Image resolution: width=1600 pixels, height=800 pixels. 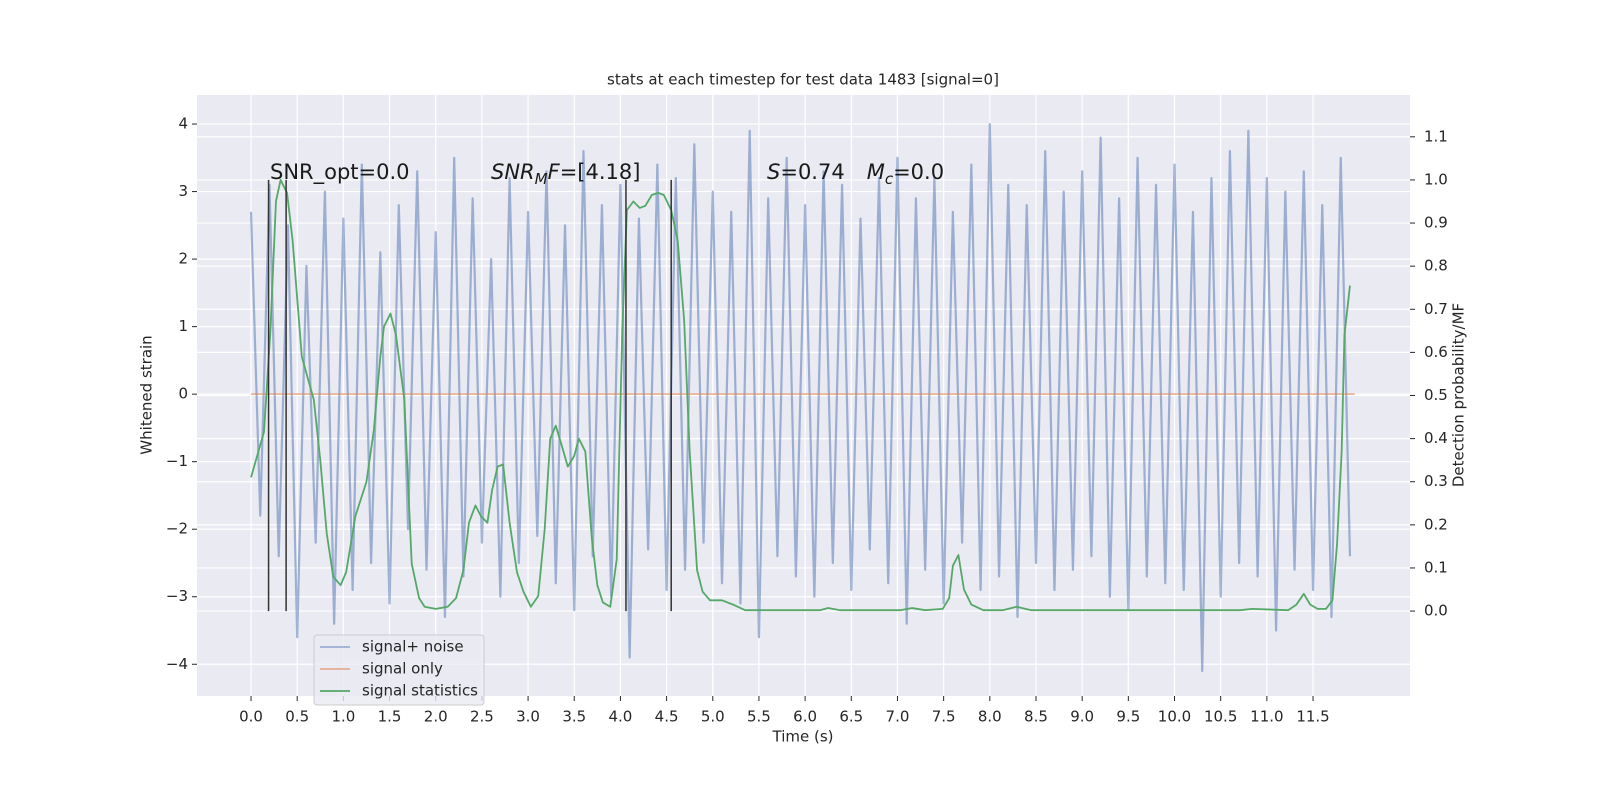 I want to click on x-tick-label: 1.5, so click(x=390, y=717).